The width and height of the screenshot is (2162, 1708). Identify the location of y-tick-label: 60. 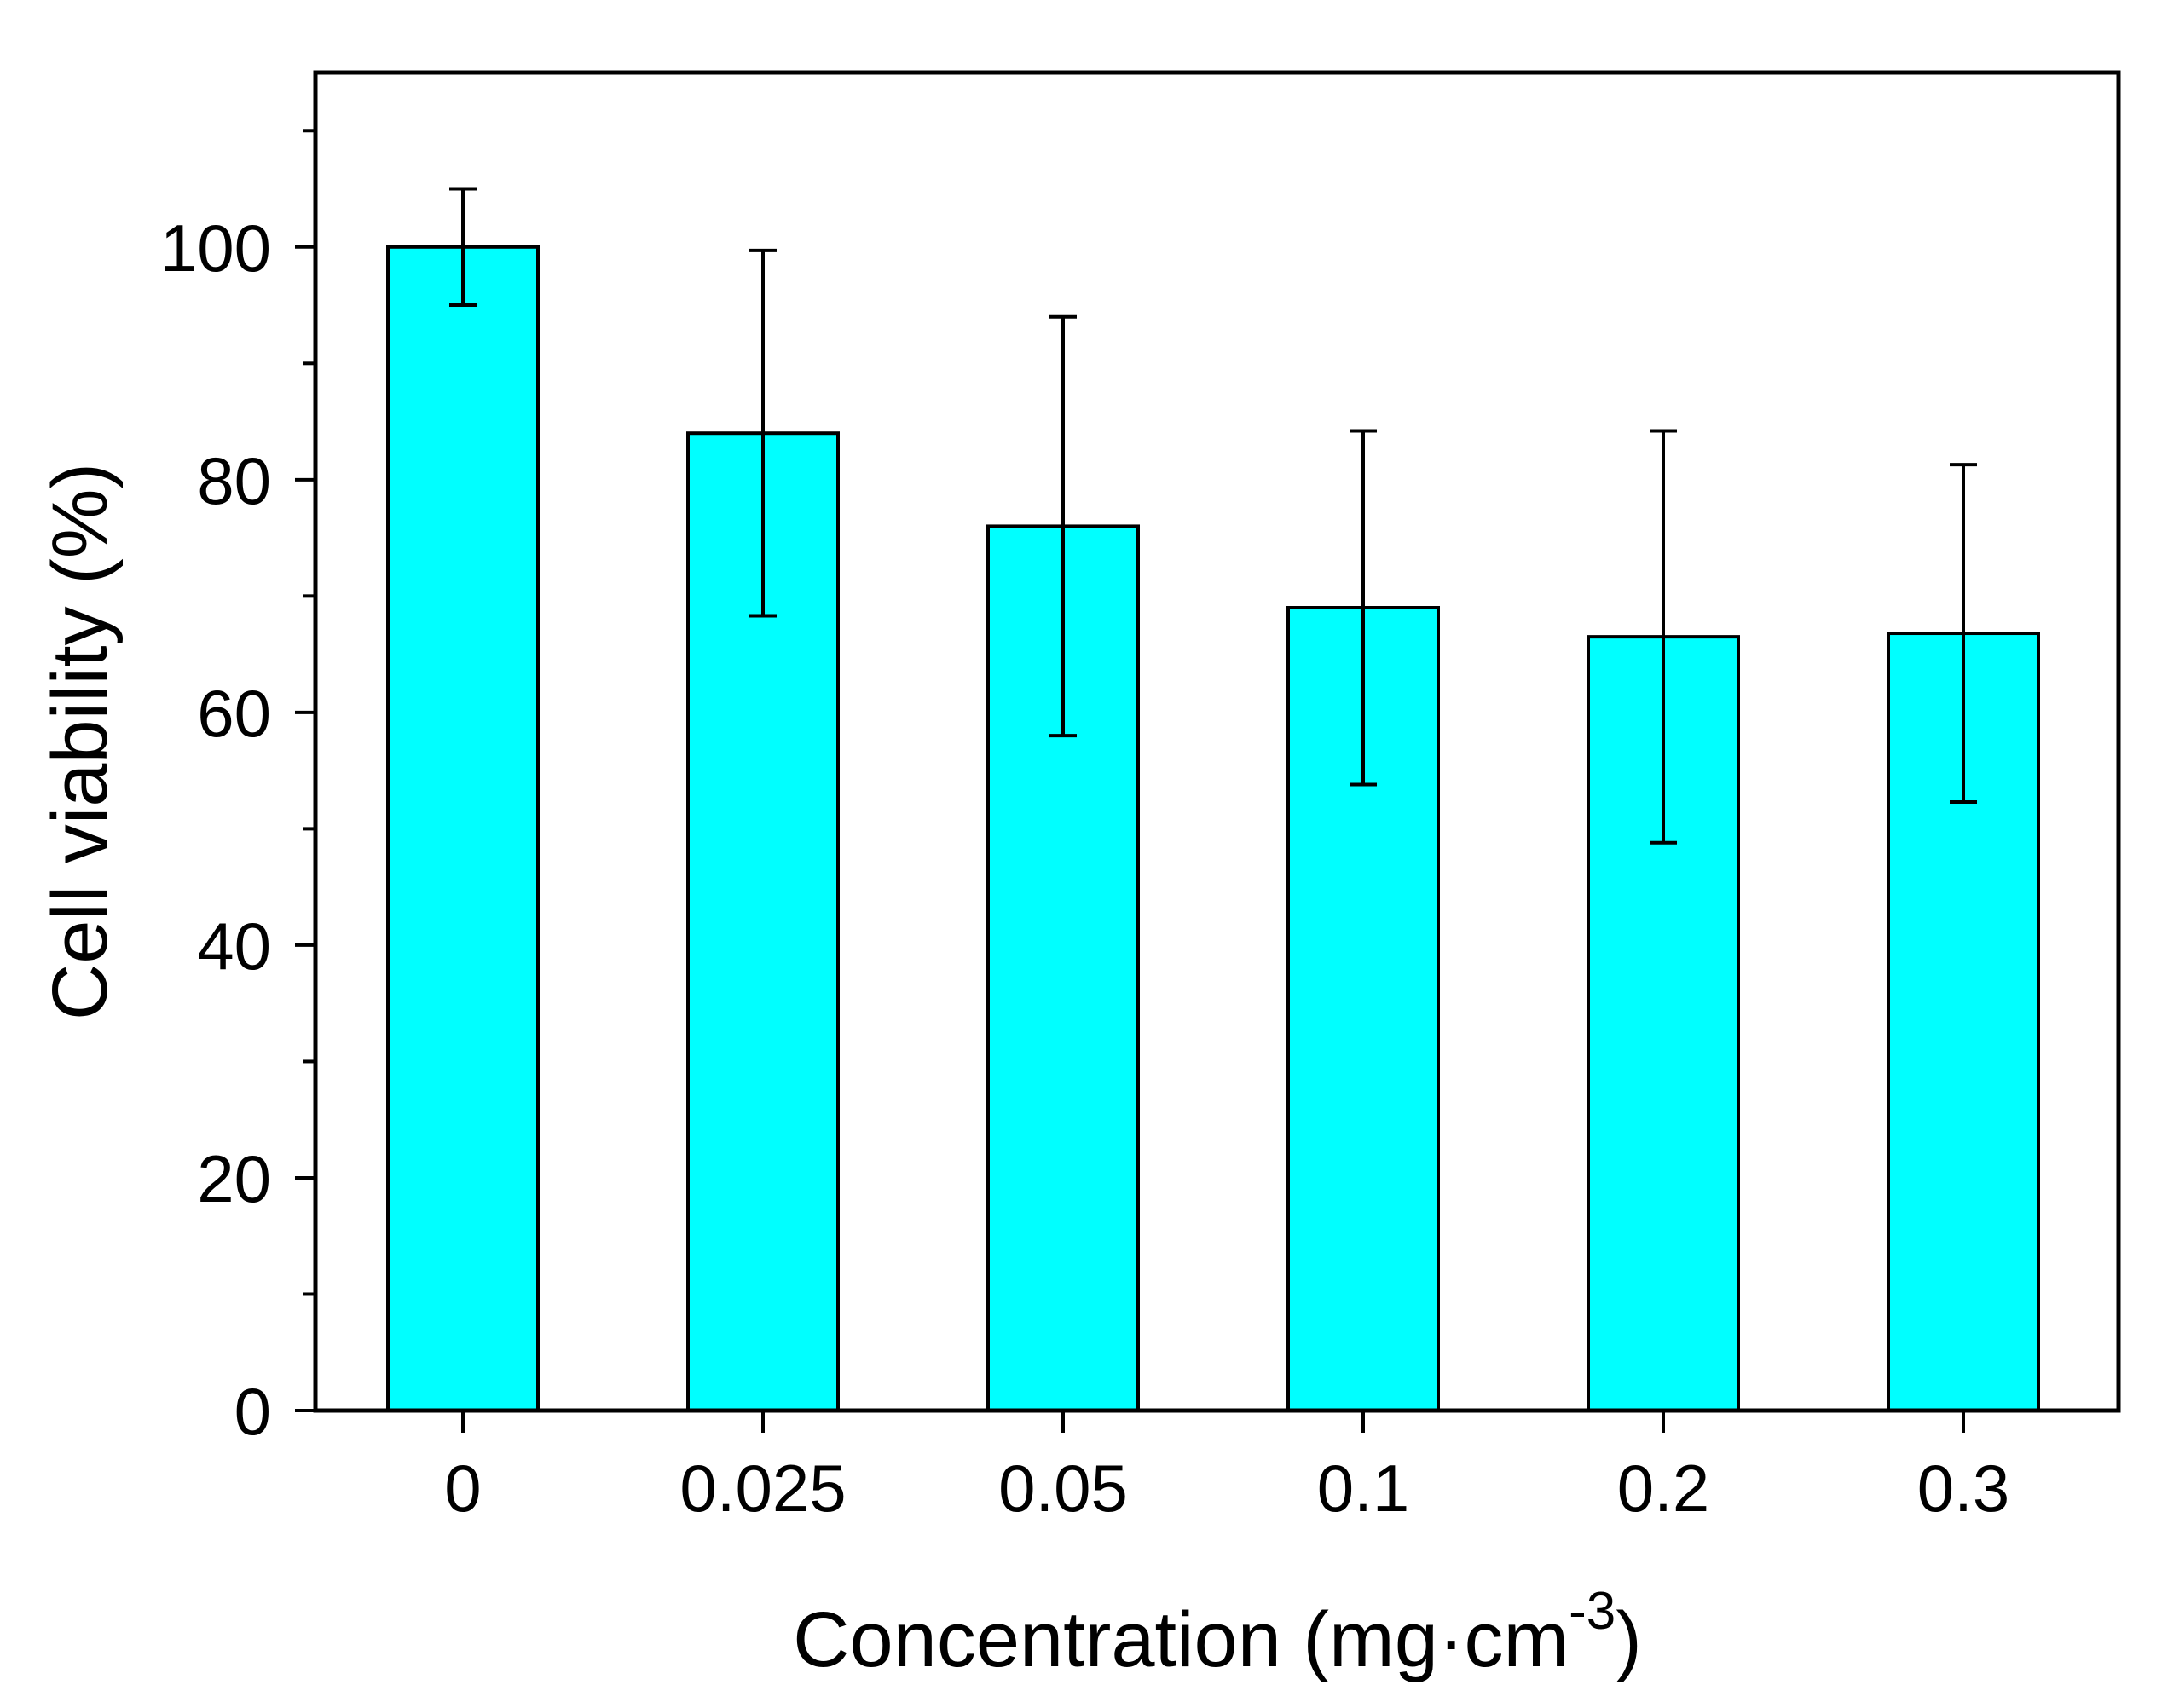
(234, 713).